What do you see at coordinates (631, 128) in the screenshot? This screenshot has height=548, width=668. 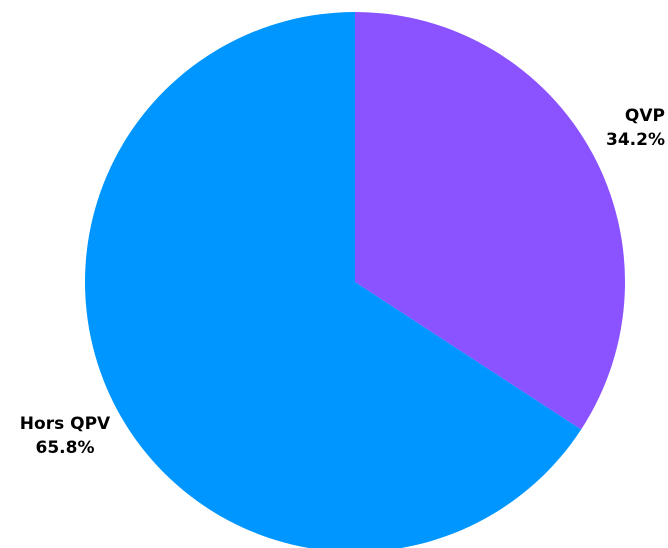 I see `slice-label-qvp: QVP 34.2%` at bounding box center [631, 128].